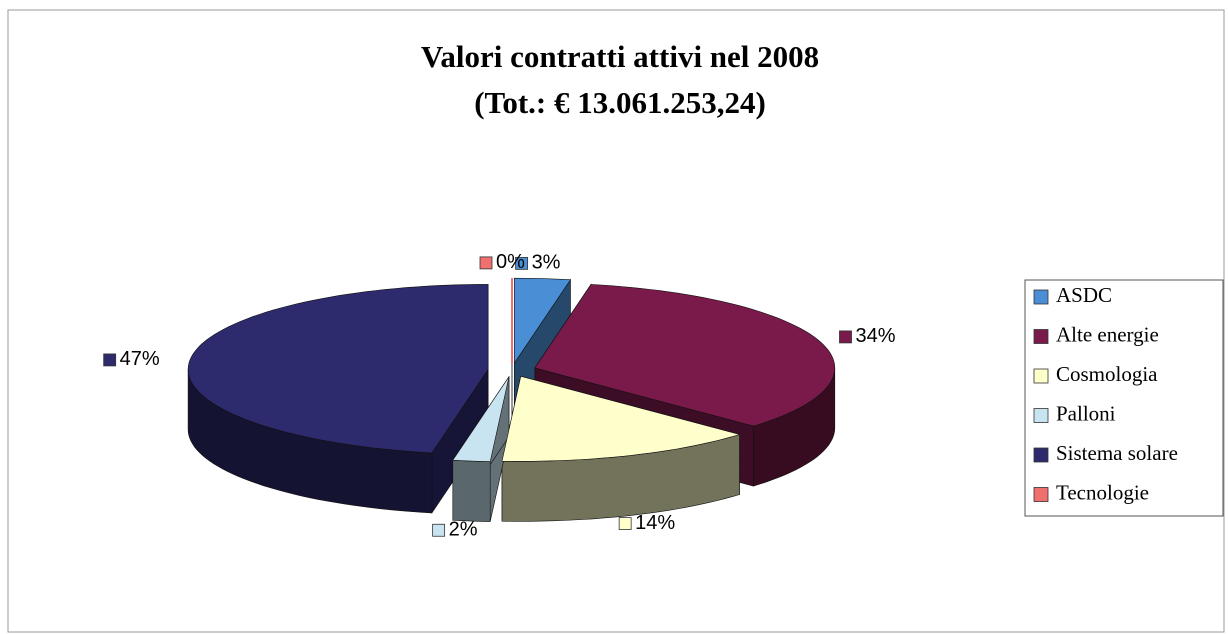  Describe the element at coordinates (875, 336) in the screenshot. I see `data-label: 34%` at that location.